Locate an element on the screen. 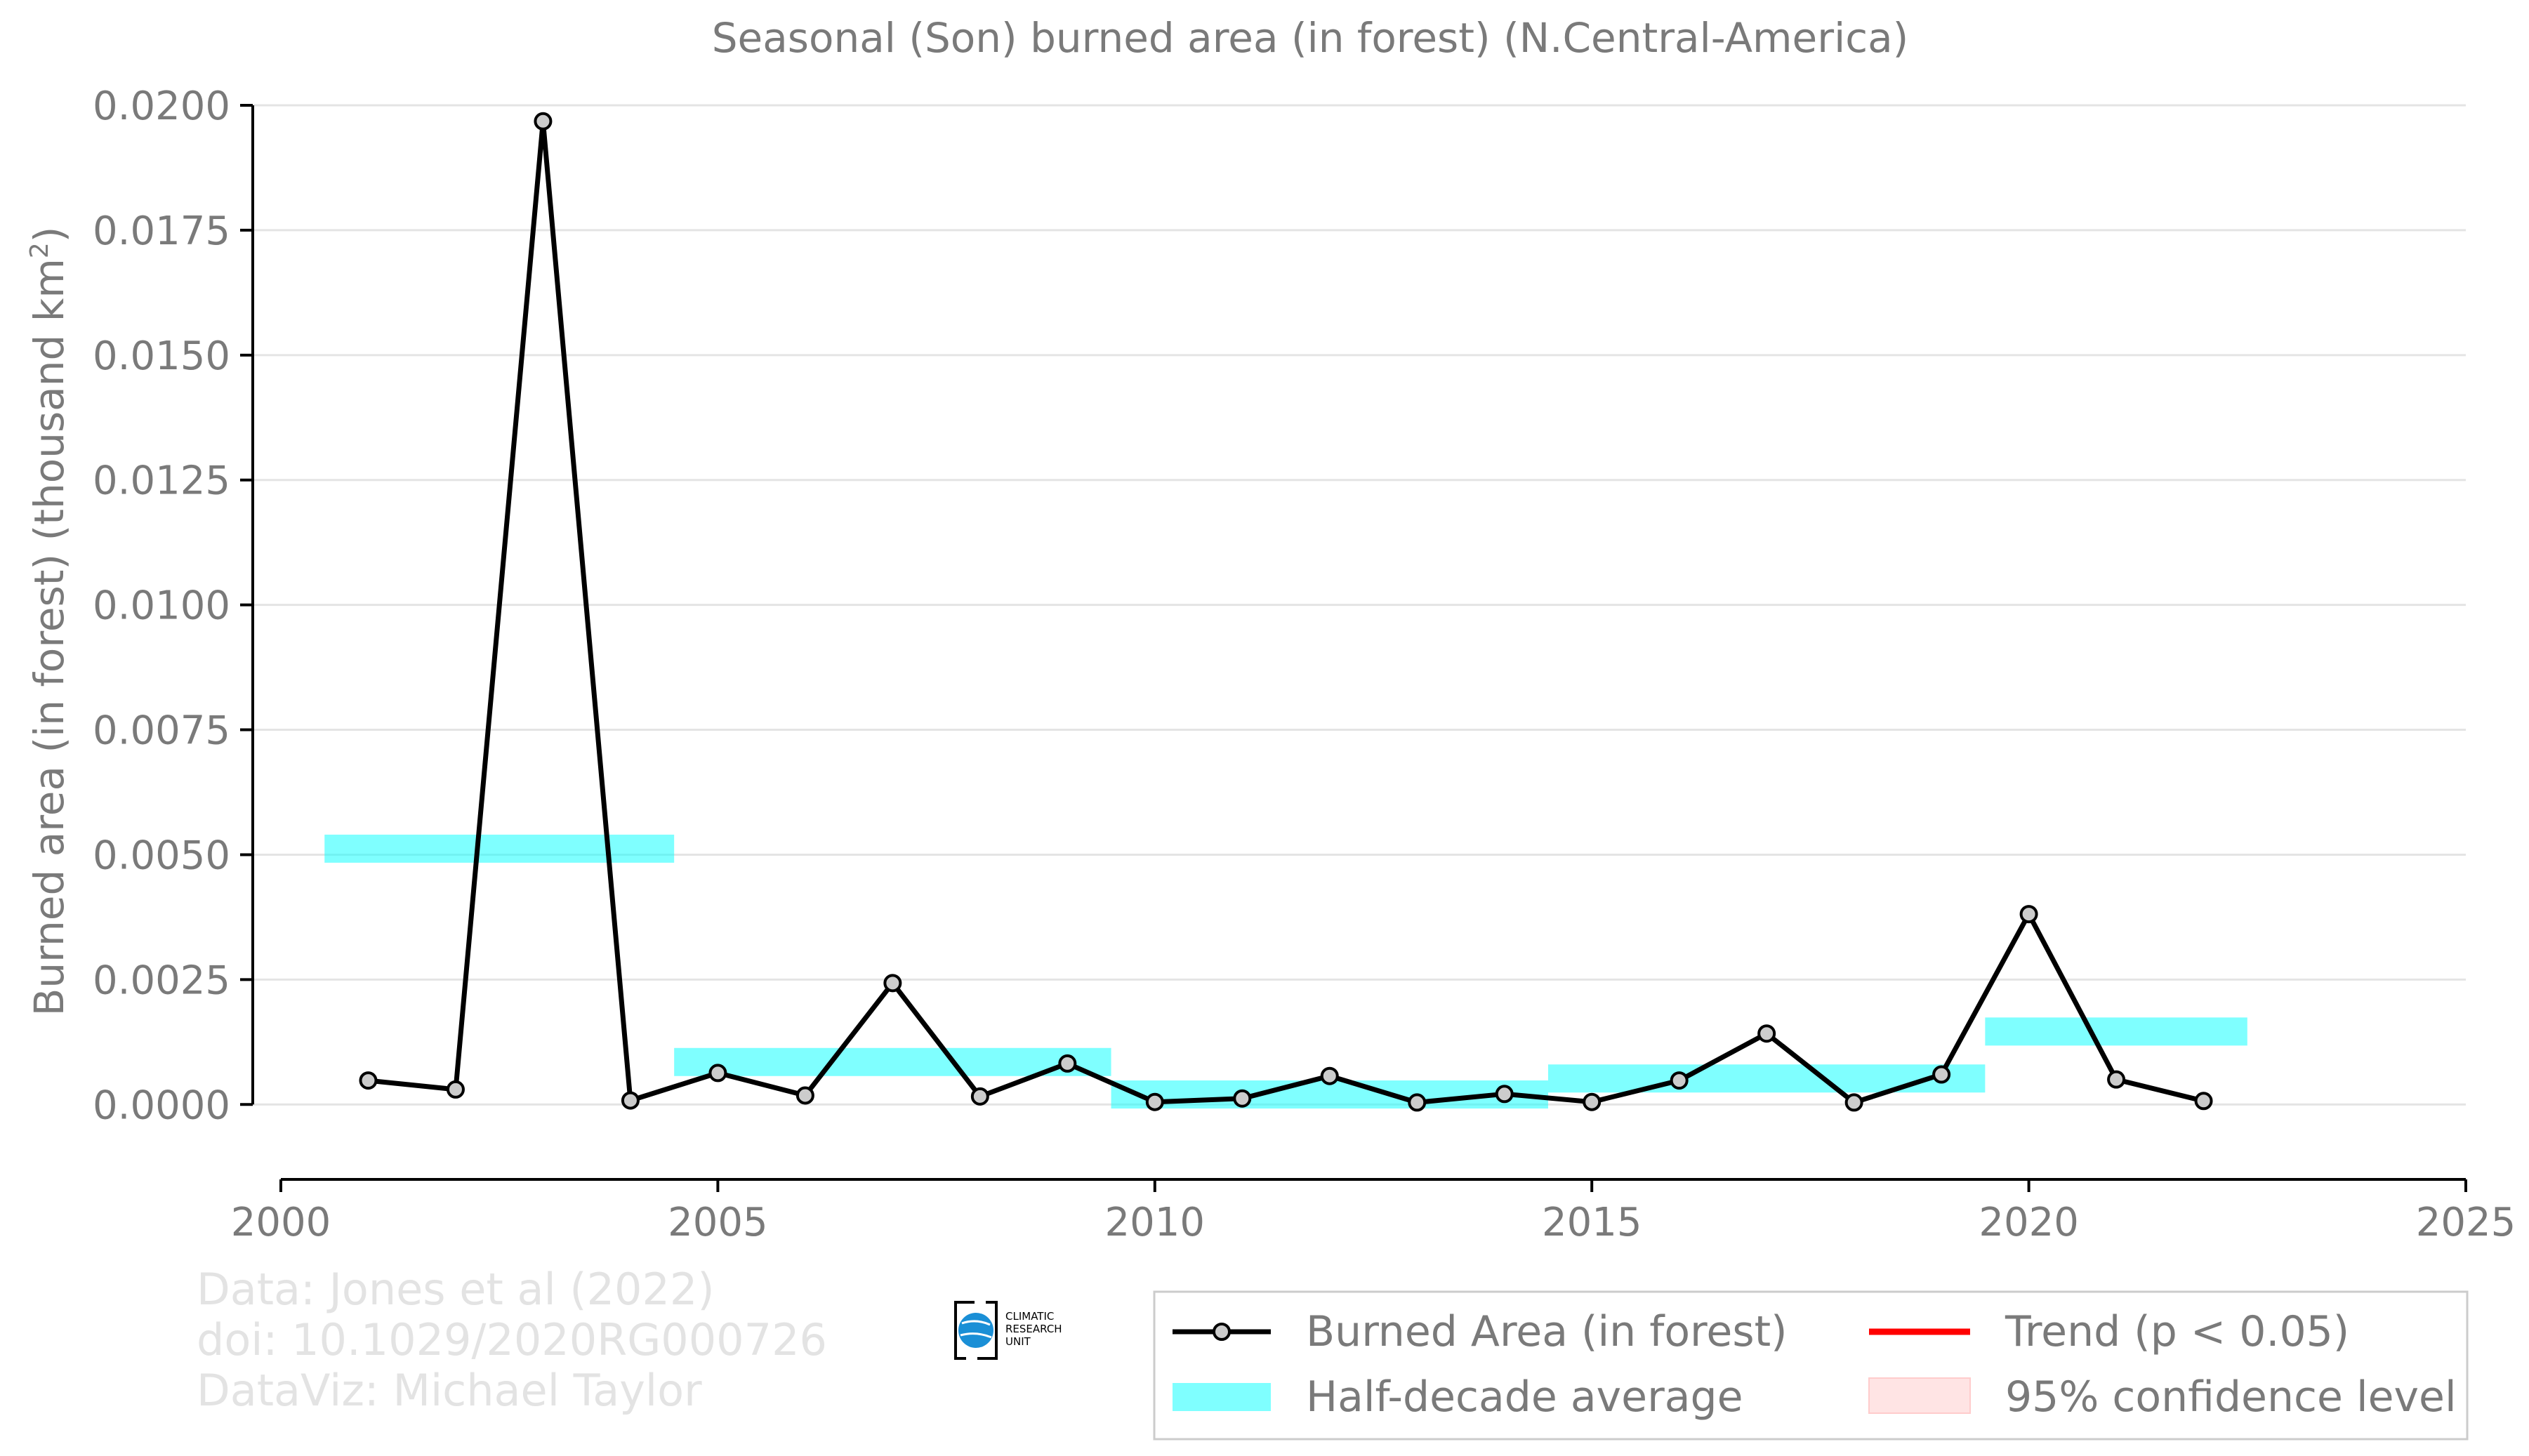 The height and width of the screenshot is (1456, 2529). credit-dataviz: DataViz: Michael Taylor is located at coordinates (449, 1390).